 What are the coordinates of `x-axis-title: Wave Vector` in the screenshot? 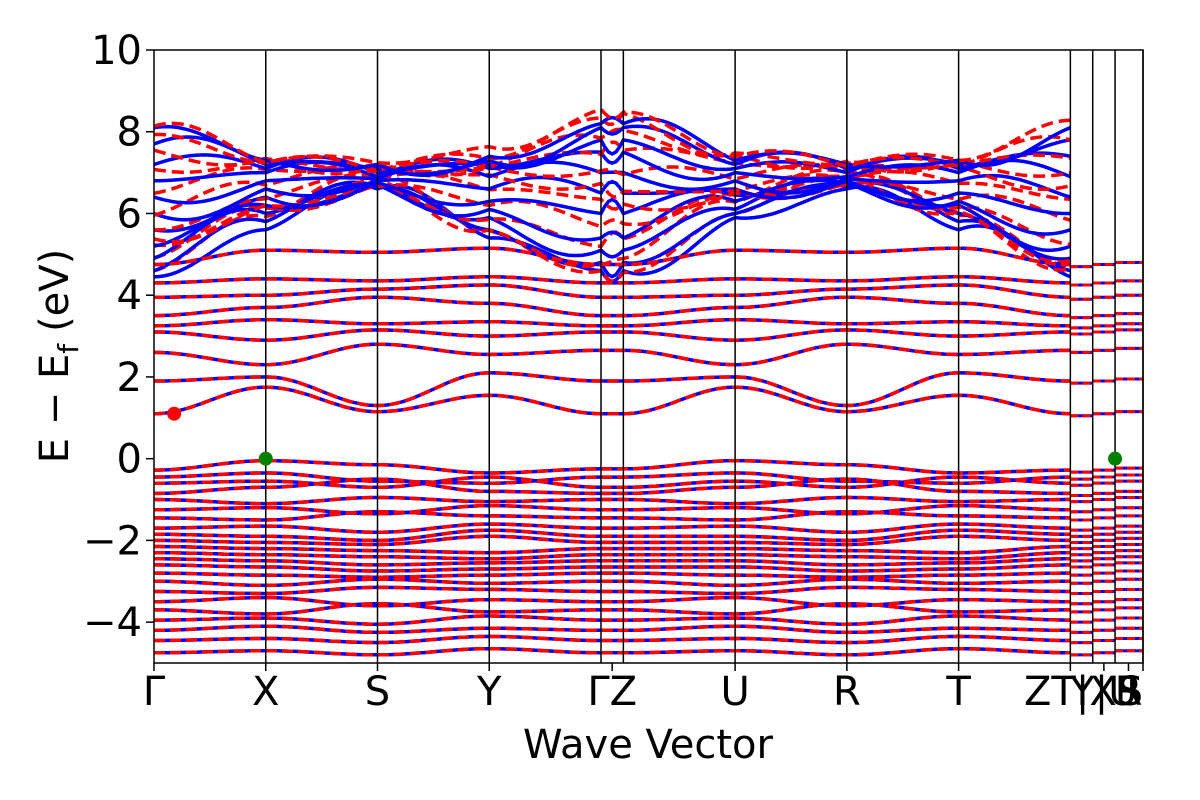 It's located at (648, 745).